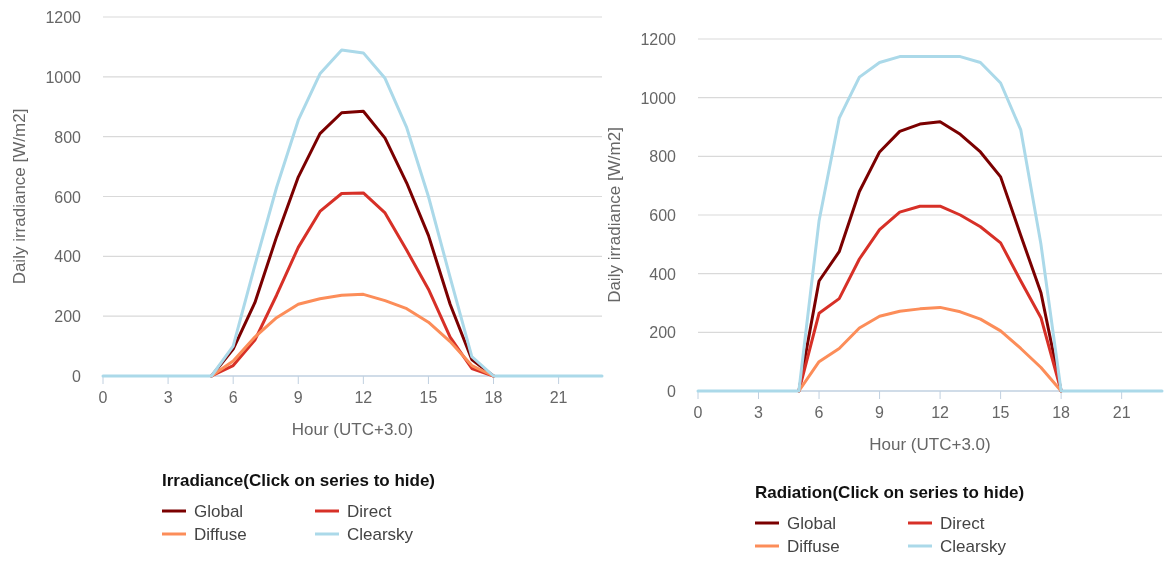 The width and height of the screenshot is (1164, 565). I want to click on y-tick-label: 0, so click(77, 376).